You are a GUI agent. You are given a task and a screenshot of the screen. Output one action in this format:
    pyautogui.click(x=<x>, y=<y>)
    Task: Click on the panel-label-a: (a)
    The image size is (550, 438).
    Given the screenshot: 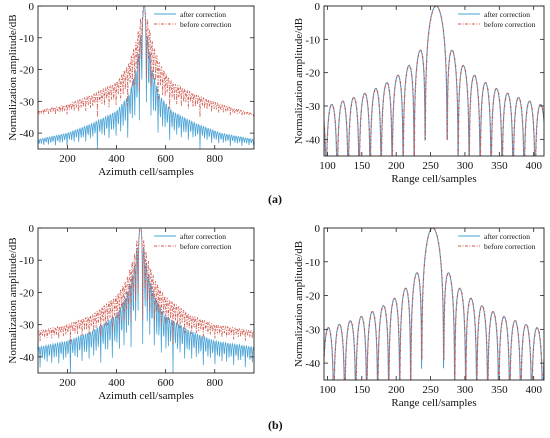 What is the action you would take?
    pyautogui.click(x=275, y=199)
    